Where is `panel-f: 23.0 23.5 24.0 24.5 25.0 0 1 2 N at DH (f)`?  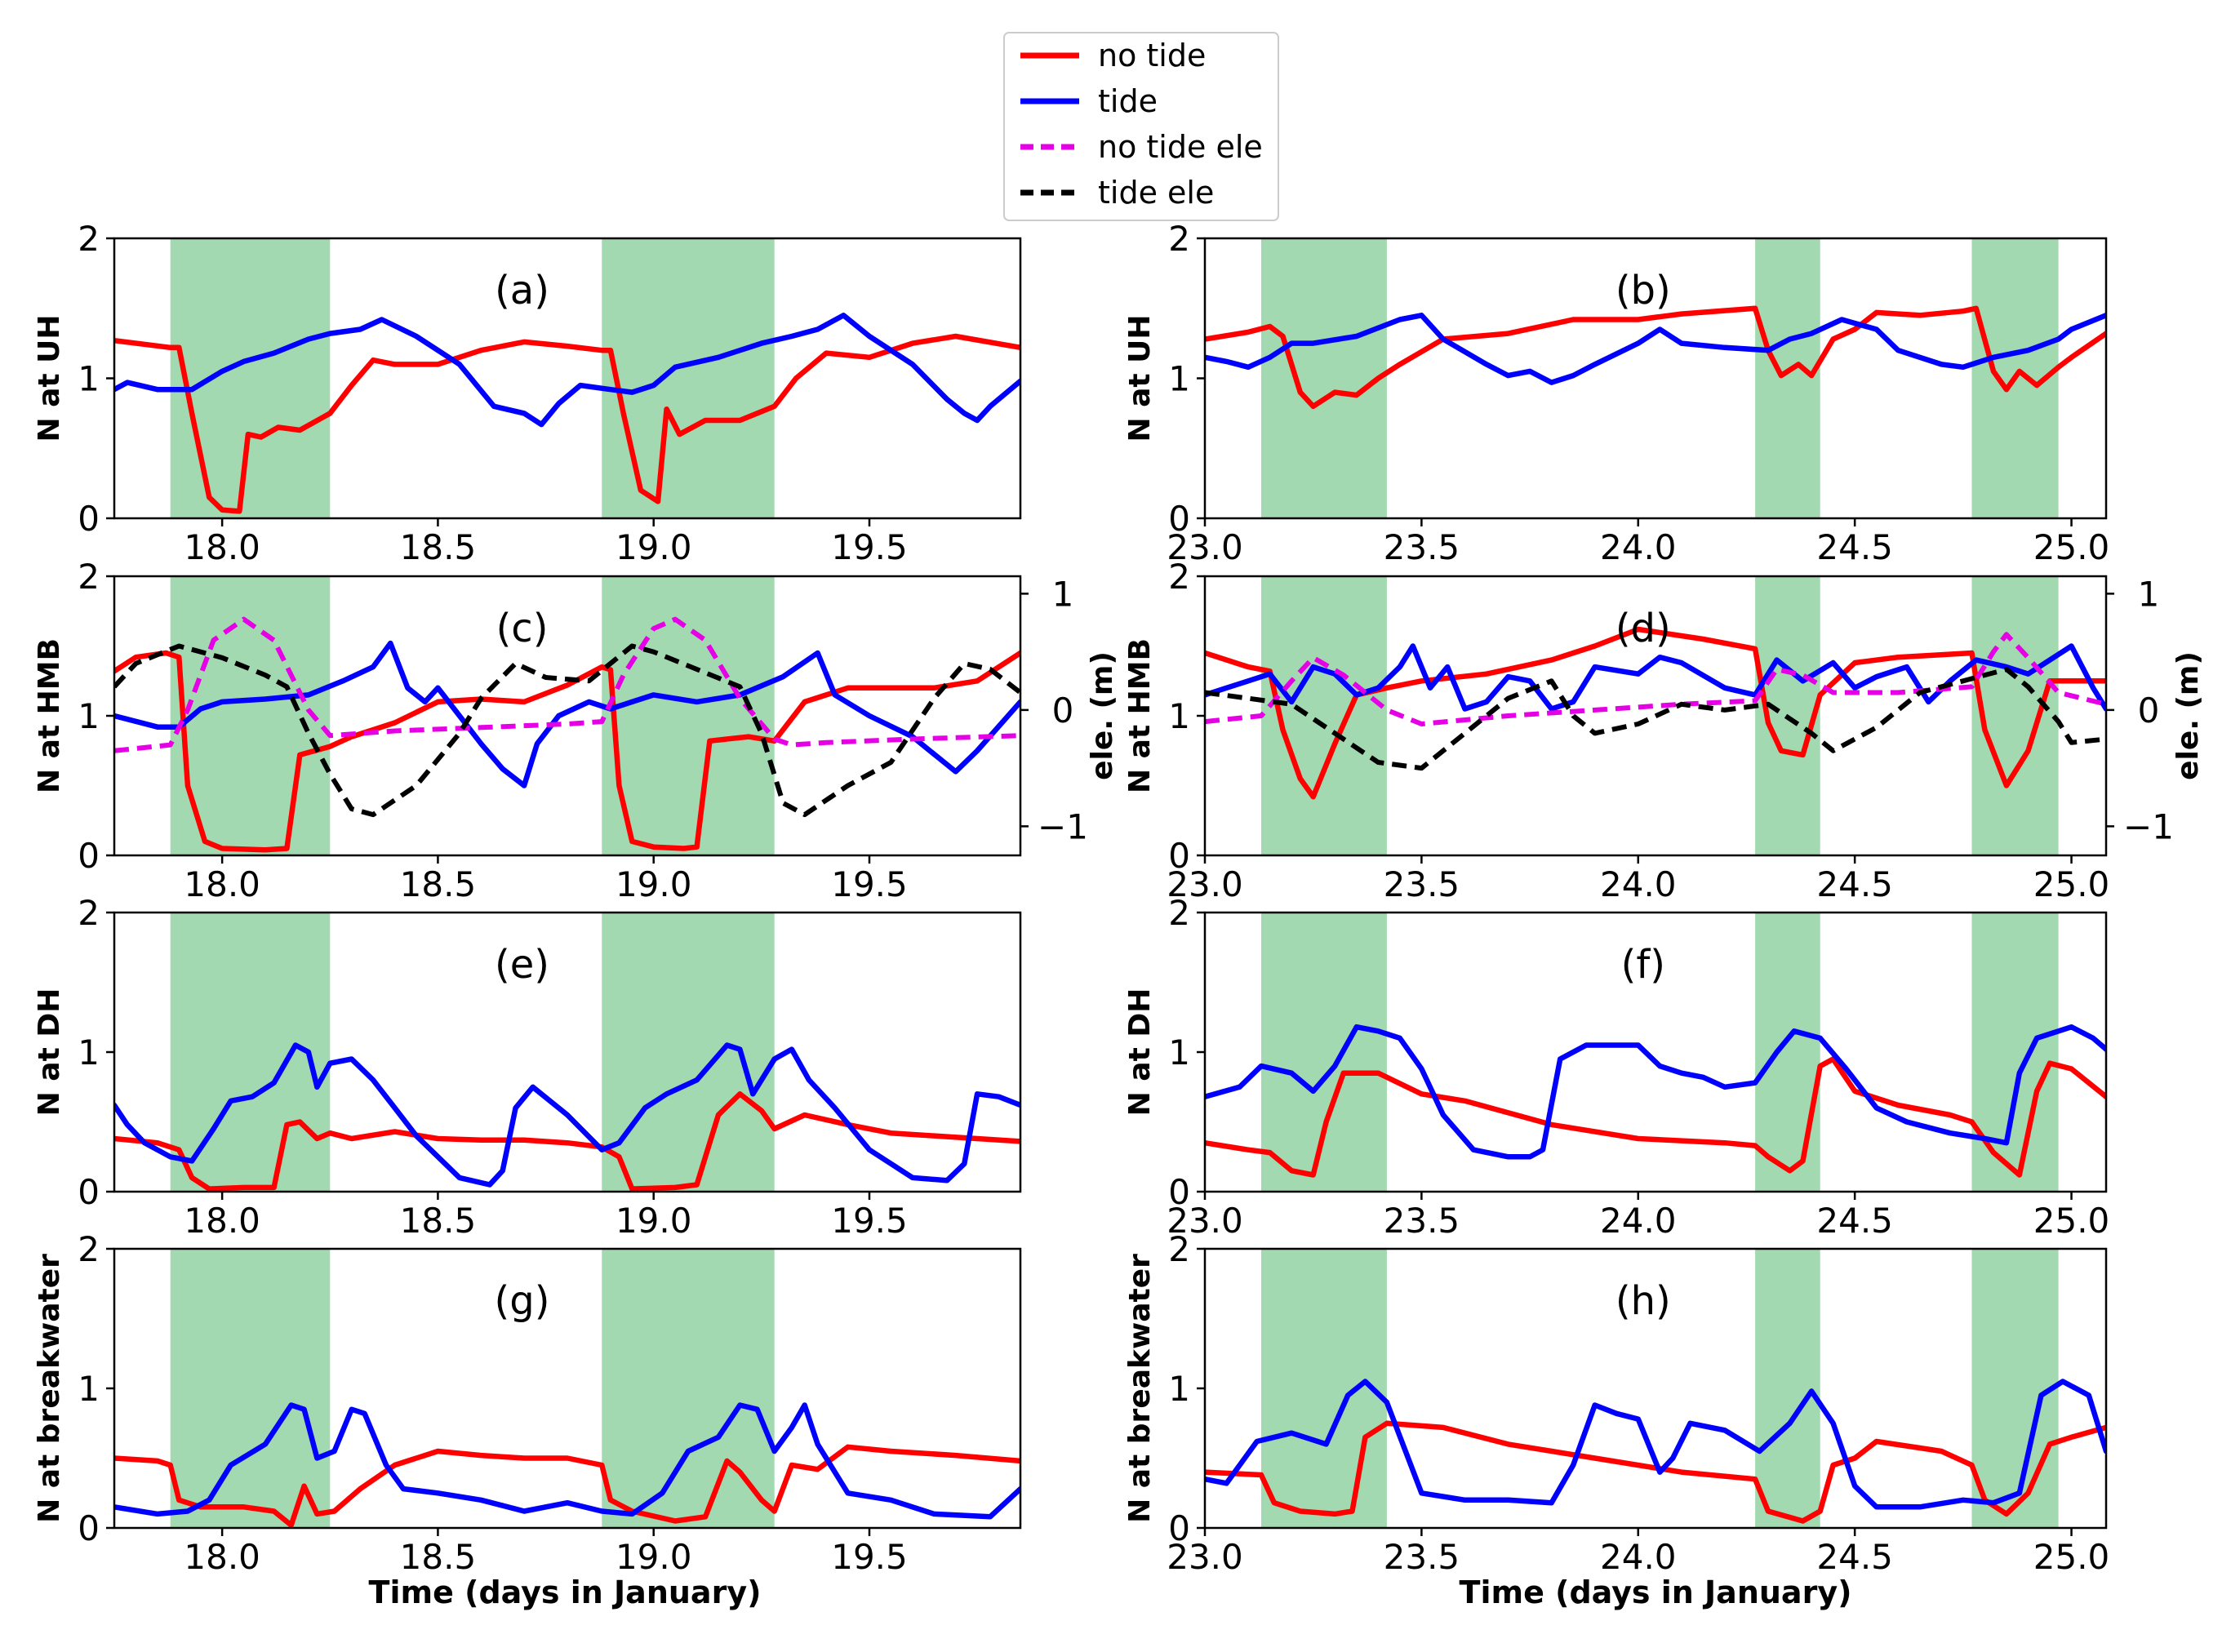
panel-f: 23.0 23.5 24.0 24.5 25.0 0 1 2 N at DH (f) is located at coordinates (1616, 1067).